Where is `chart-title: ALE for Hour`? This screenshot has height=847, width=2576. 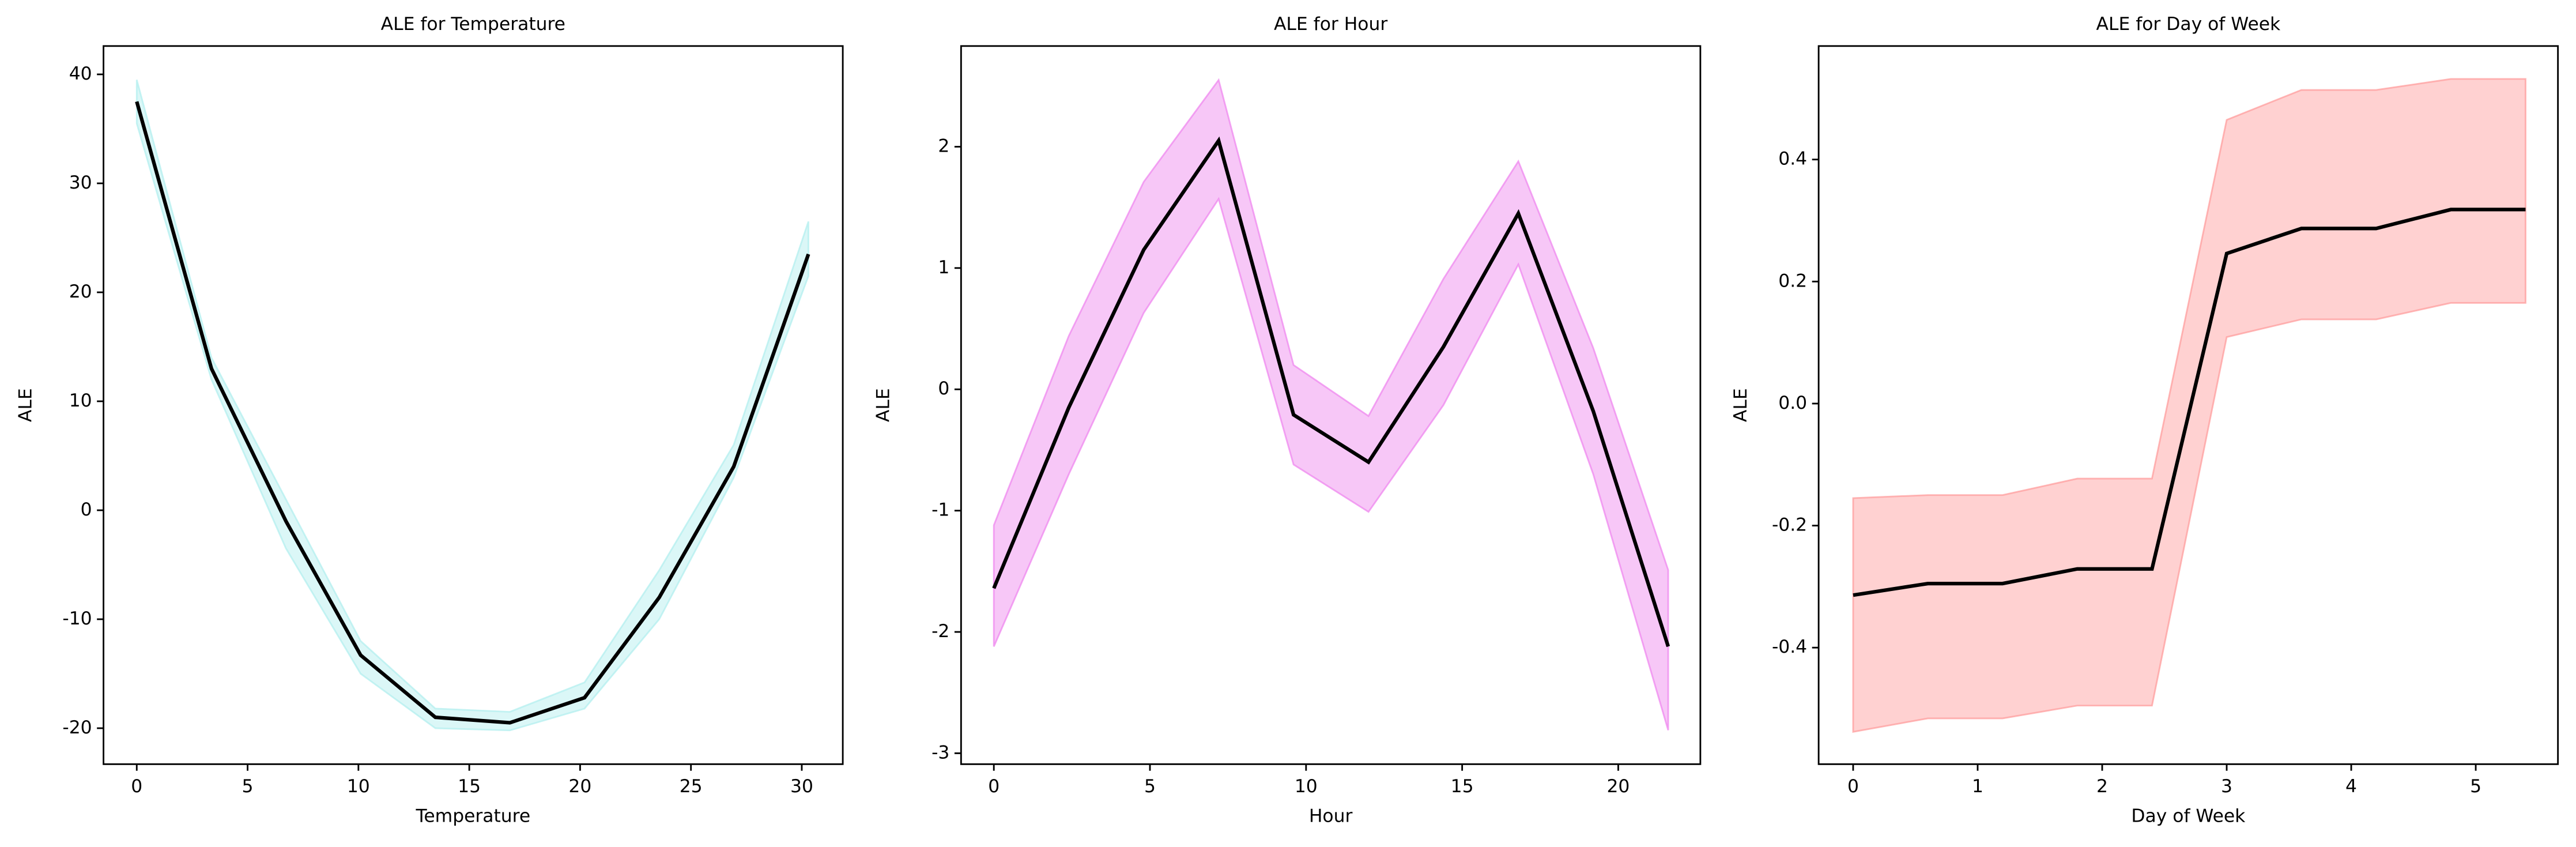
chart-title: ALE for Hour is located at coordinates (1330, 24).